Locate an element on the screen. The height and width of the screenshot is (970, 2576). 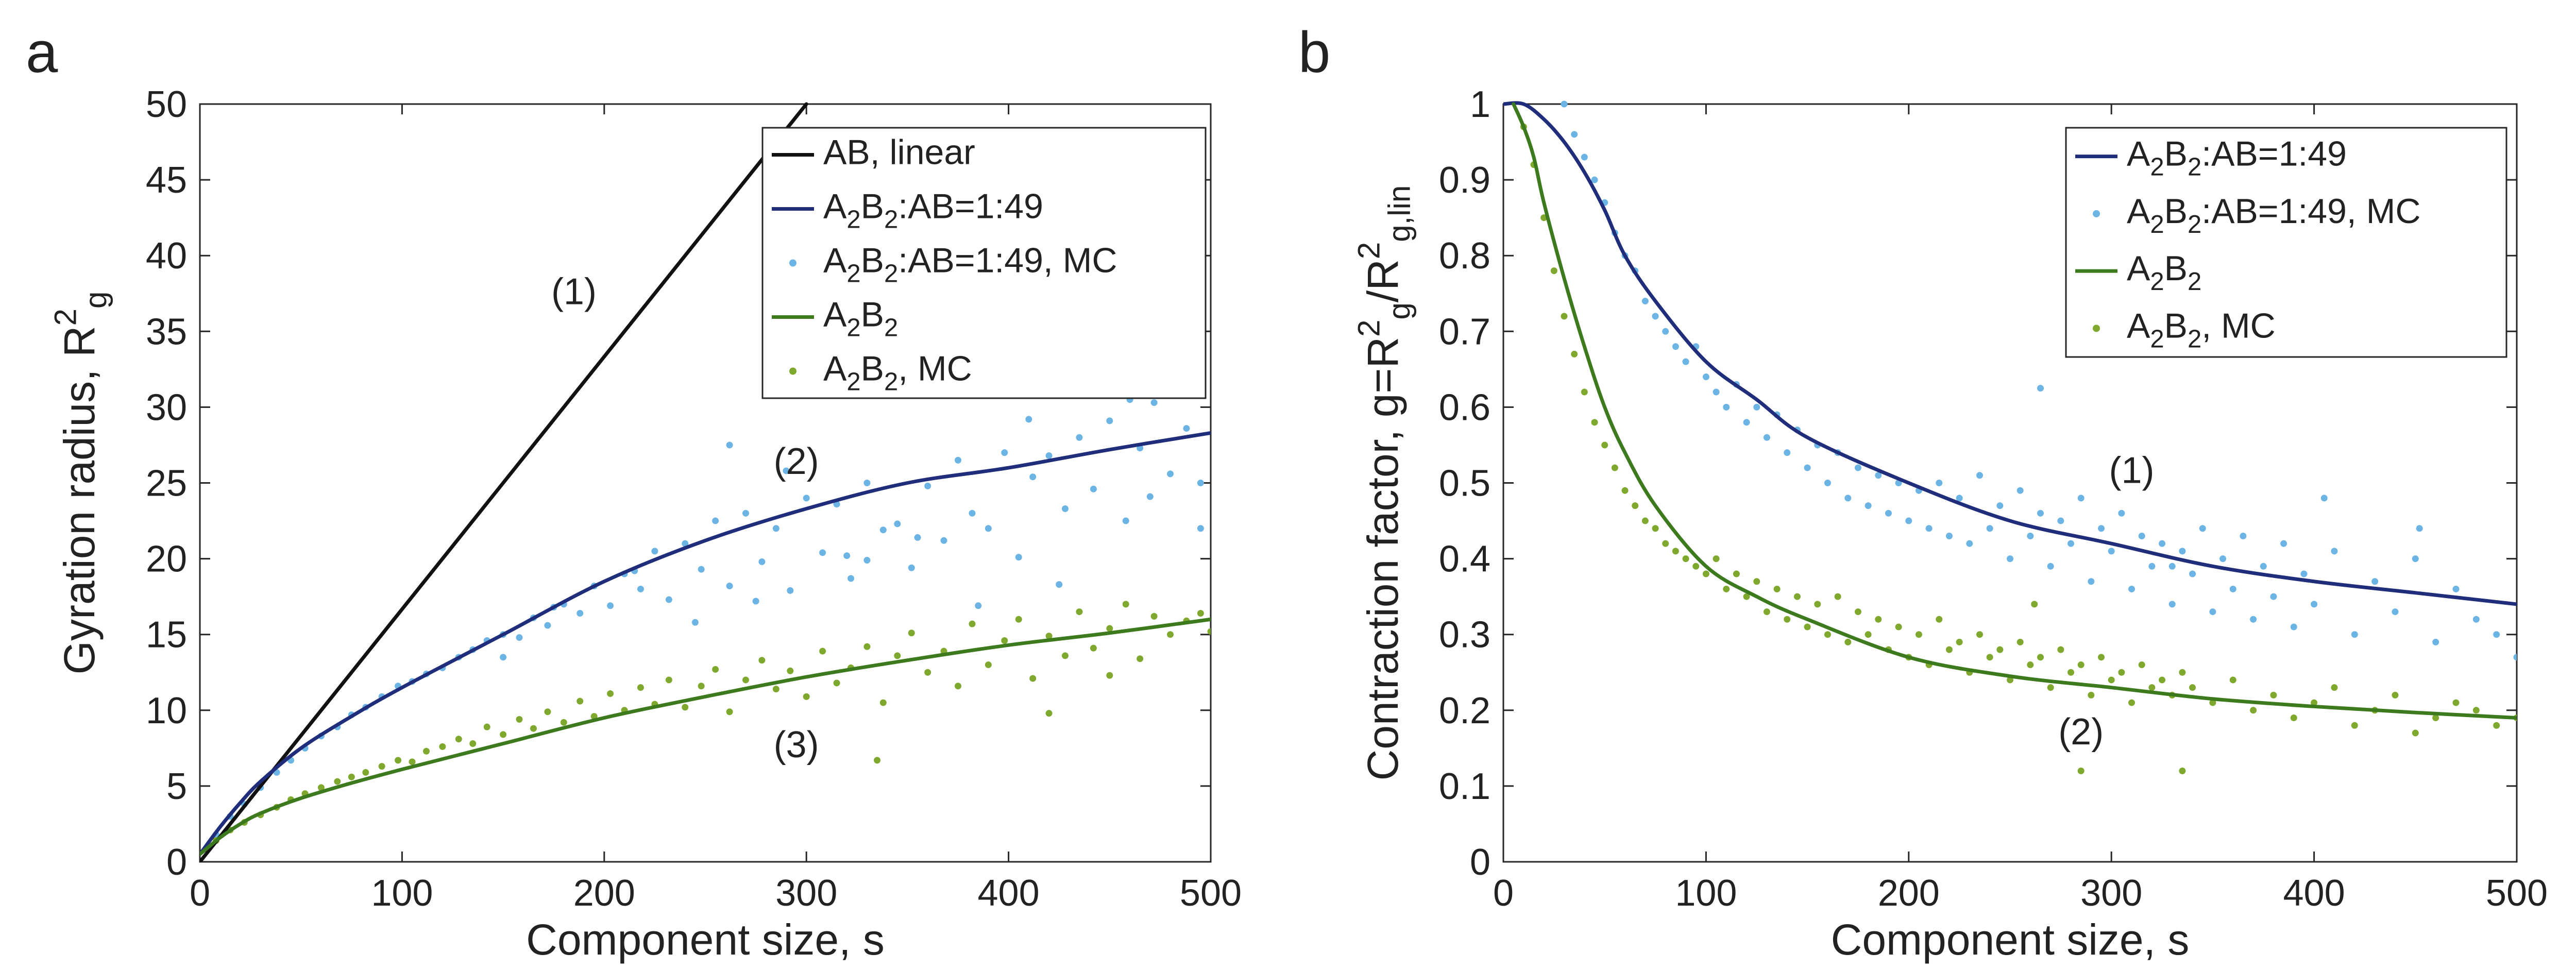
y-axis-label-part: g,lin is located at coordinates (1399, 213).